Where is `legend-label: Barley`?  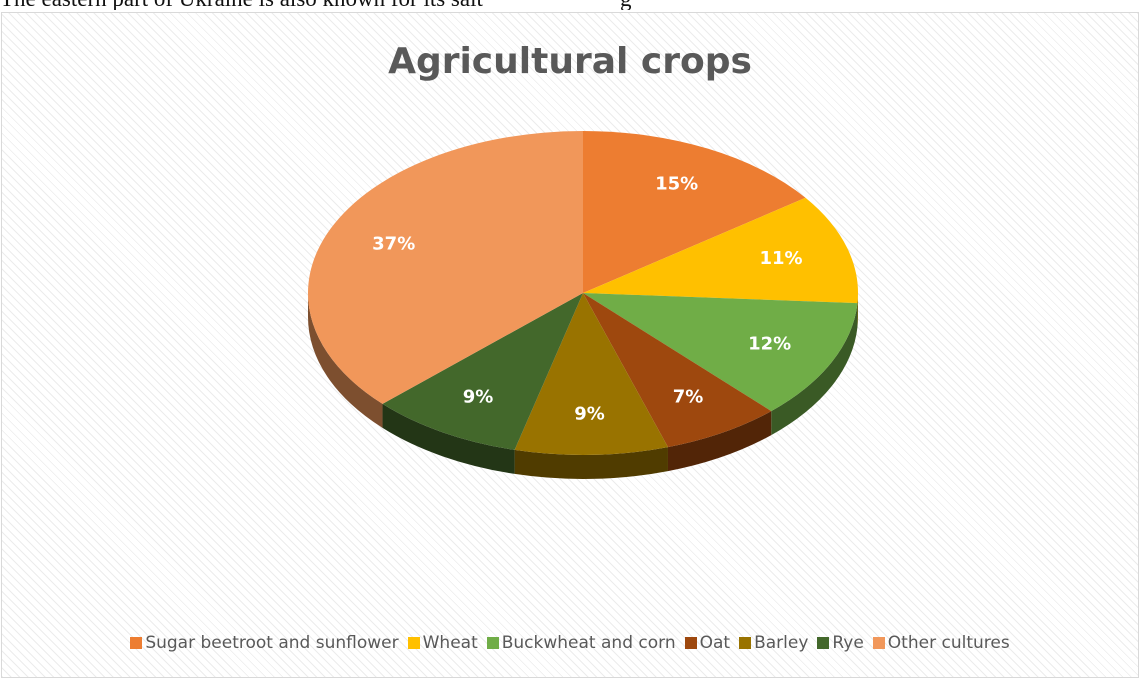 legend-label: Barley is located at coordinates (781, 643).